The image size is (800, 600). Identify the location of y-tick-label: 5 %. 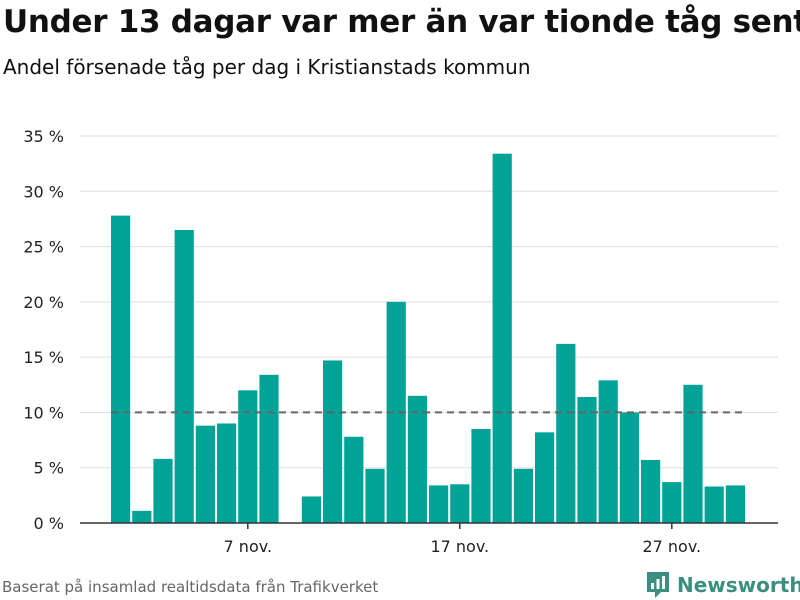
(49, 468).